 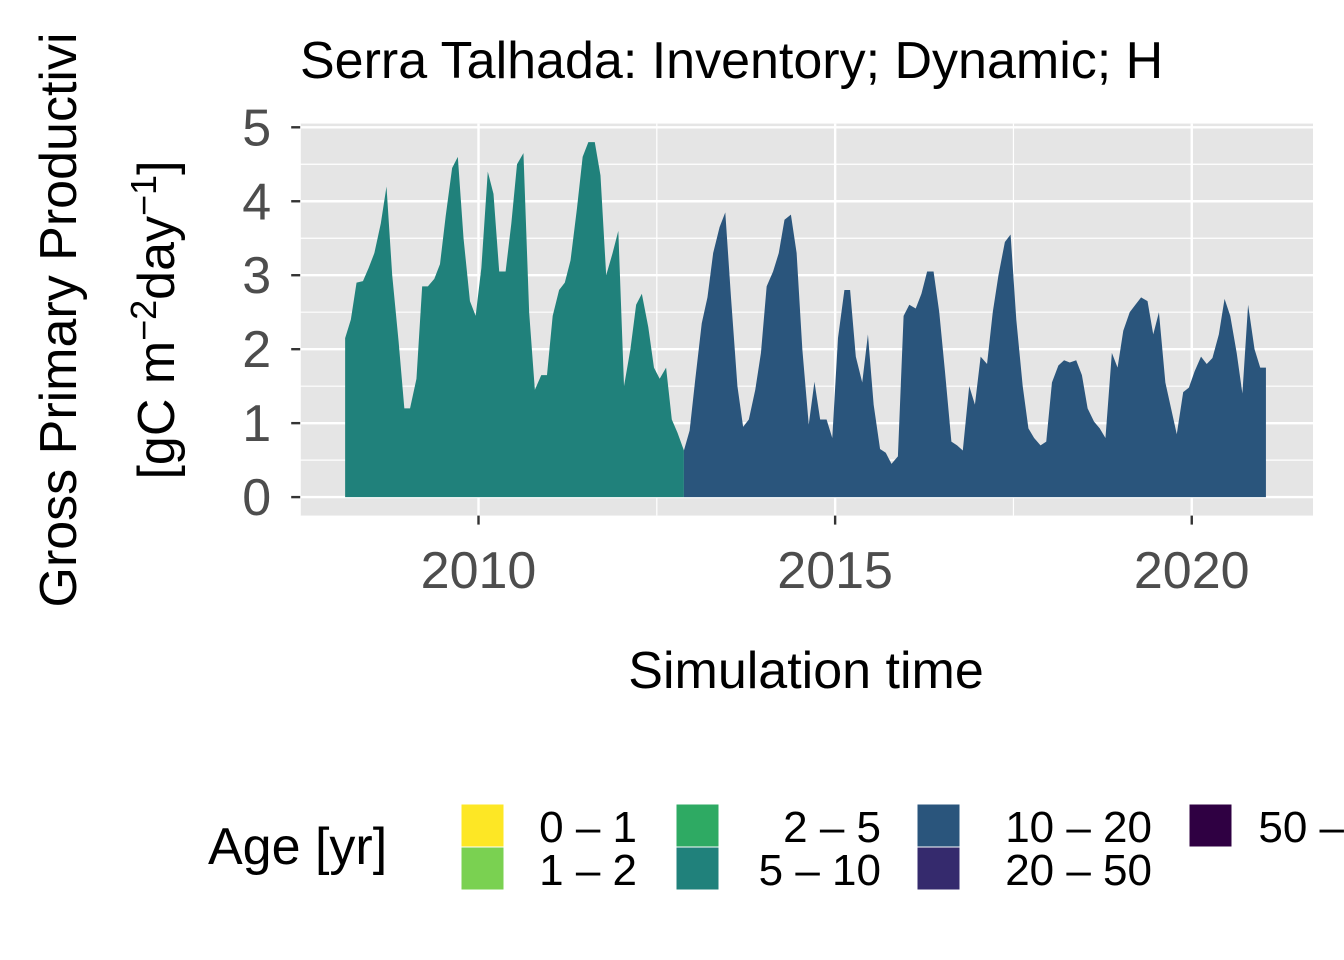 What do you see at coordinates (1301, 827) in the screenshot?
I see `legend-label: 50 –` at bounding box center [1301, 827].